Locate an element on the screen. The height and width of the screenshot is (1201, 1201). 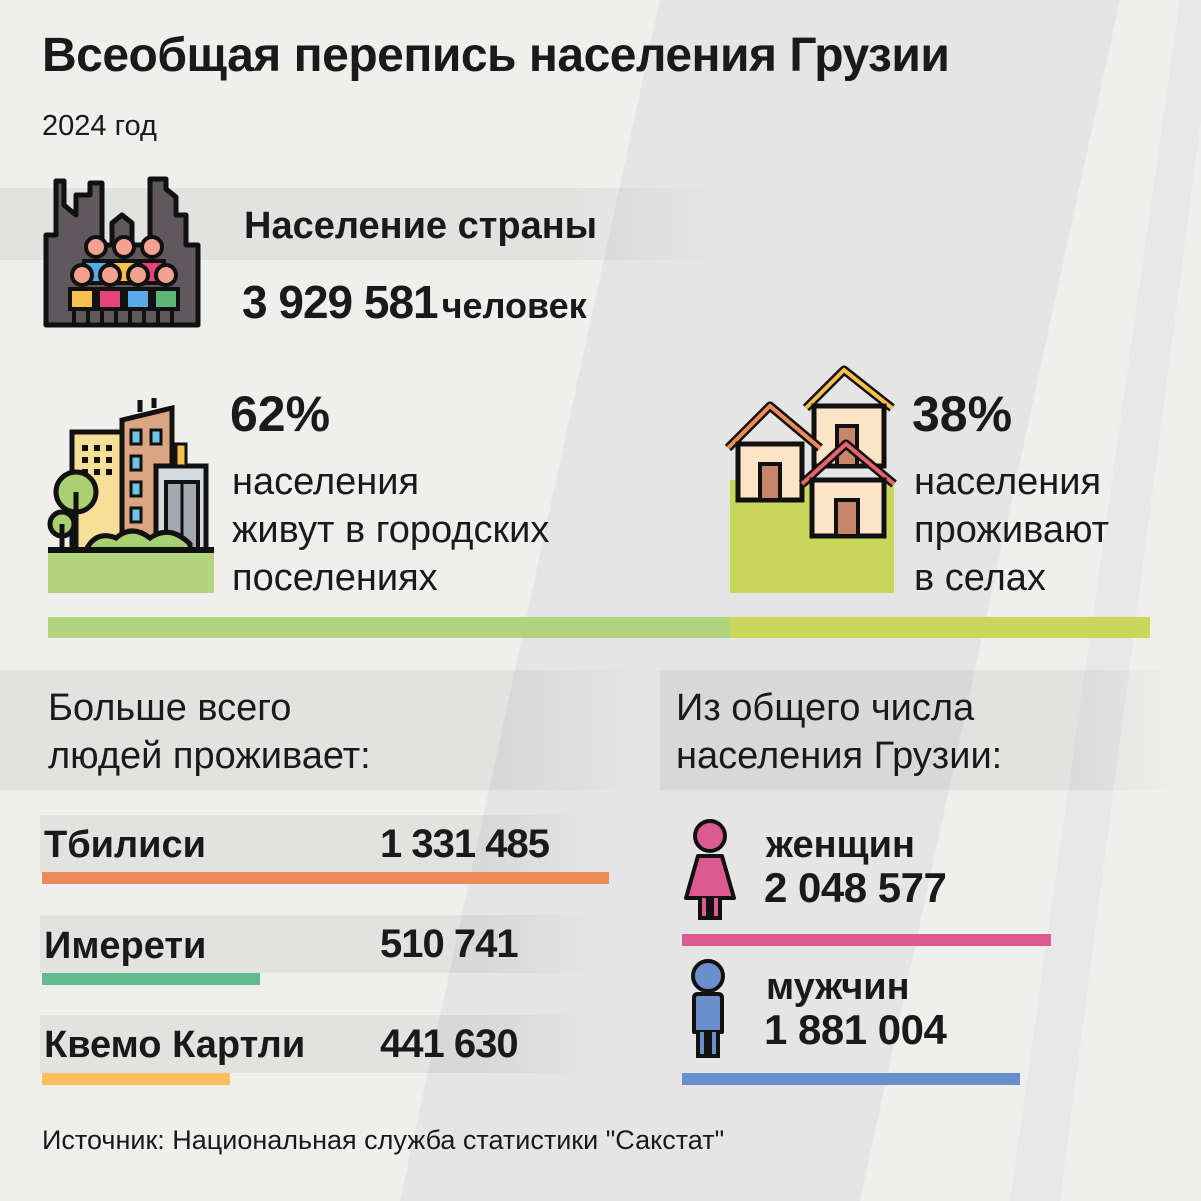
rural-line-2: проживают is located at coordinates (1012, 530).